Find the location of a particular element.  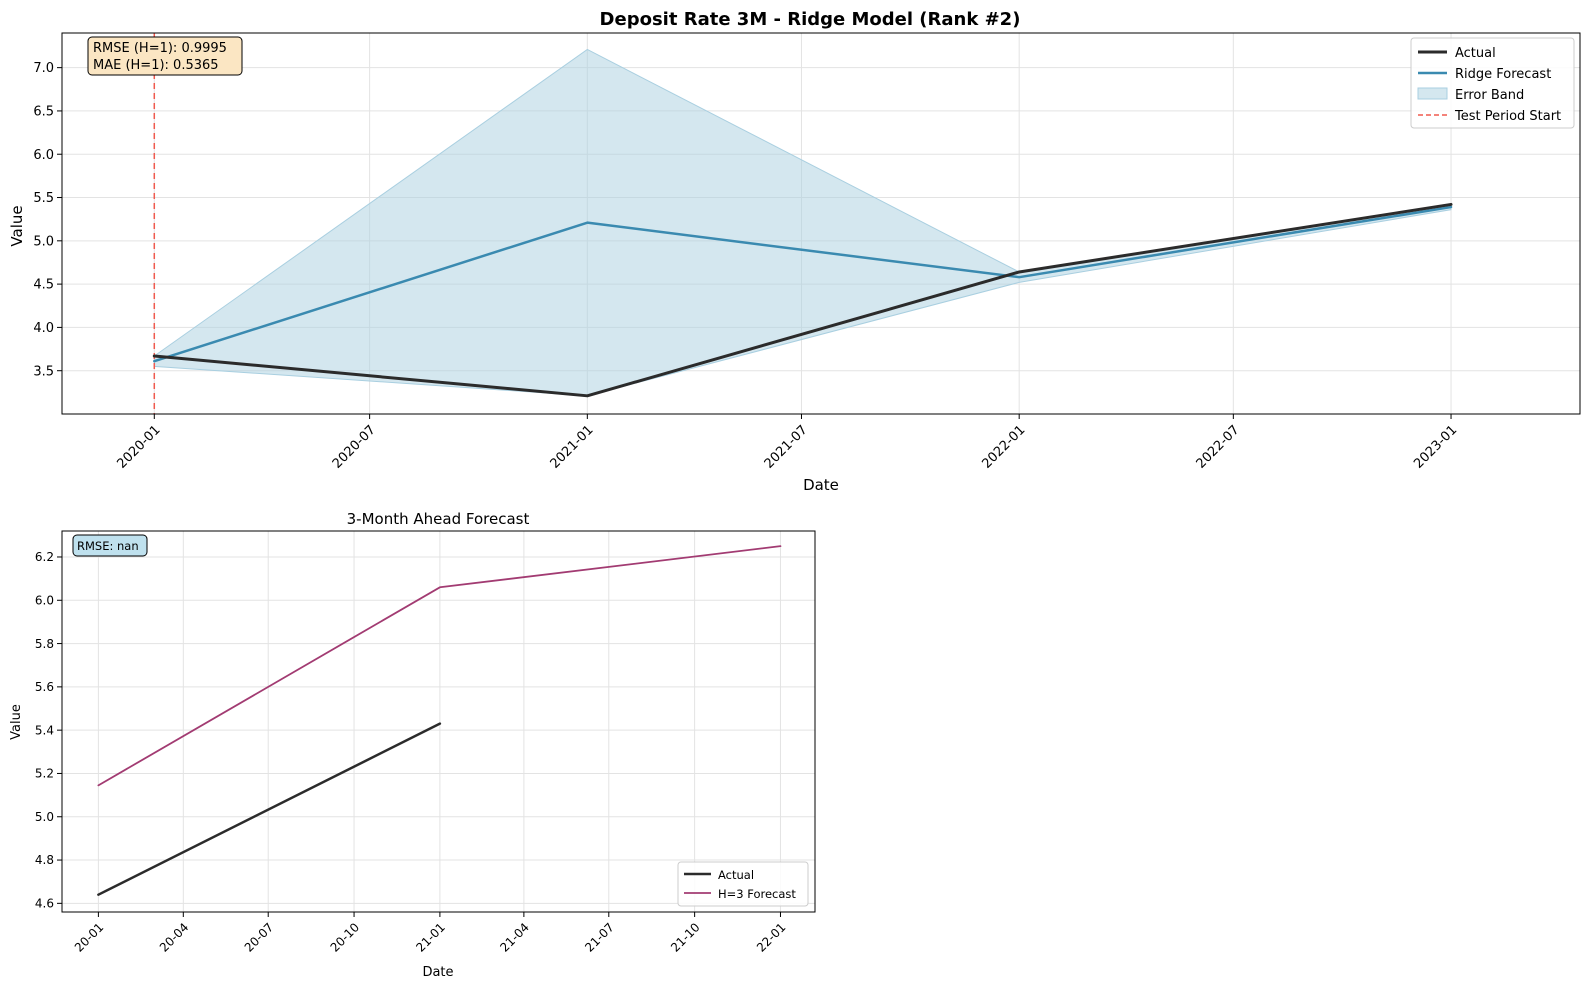

y-tick-label: 4.8 is located at coordinates (44, 860).